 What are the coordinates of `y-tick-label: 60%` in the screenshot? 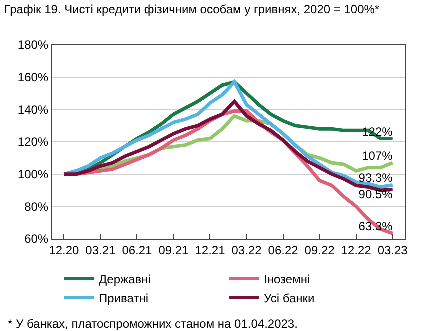 It's located at (36, 239).